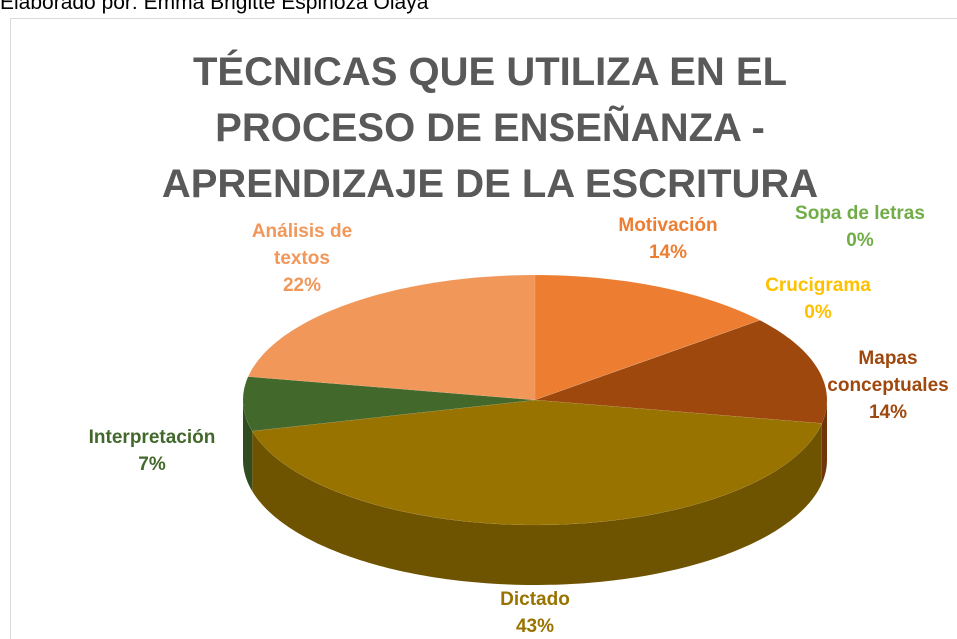 This screenshot has height=639, width=957. Describe the element at coordinates (818, 285) in the screenshot. I see `label-name: Crucigrama` at that location.